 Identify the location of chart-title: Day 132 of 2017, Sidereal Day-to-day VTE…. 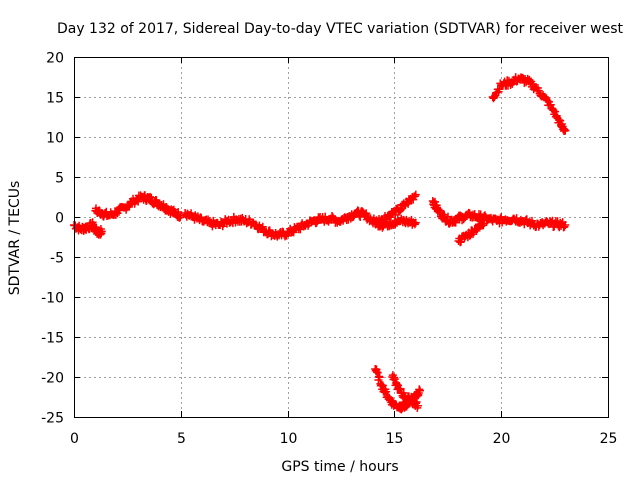
(340, 29).